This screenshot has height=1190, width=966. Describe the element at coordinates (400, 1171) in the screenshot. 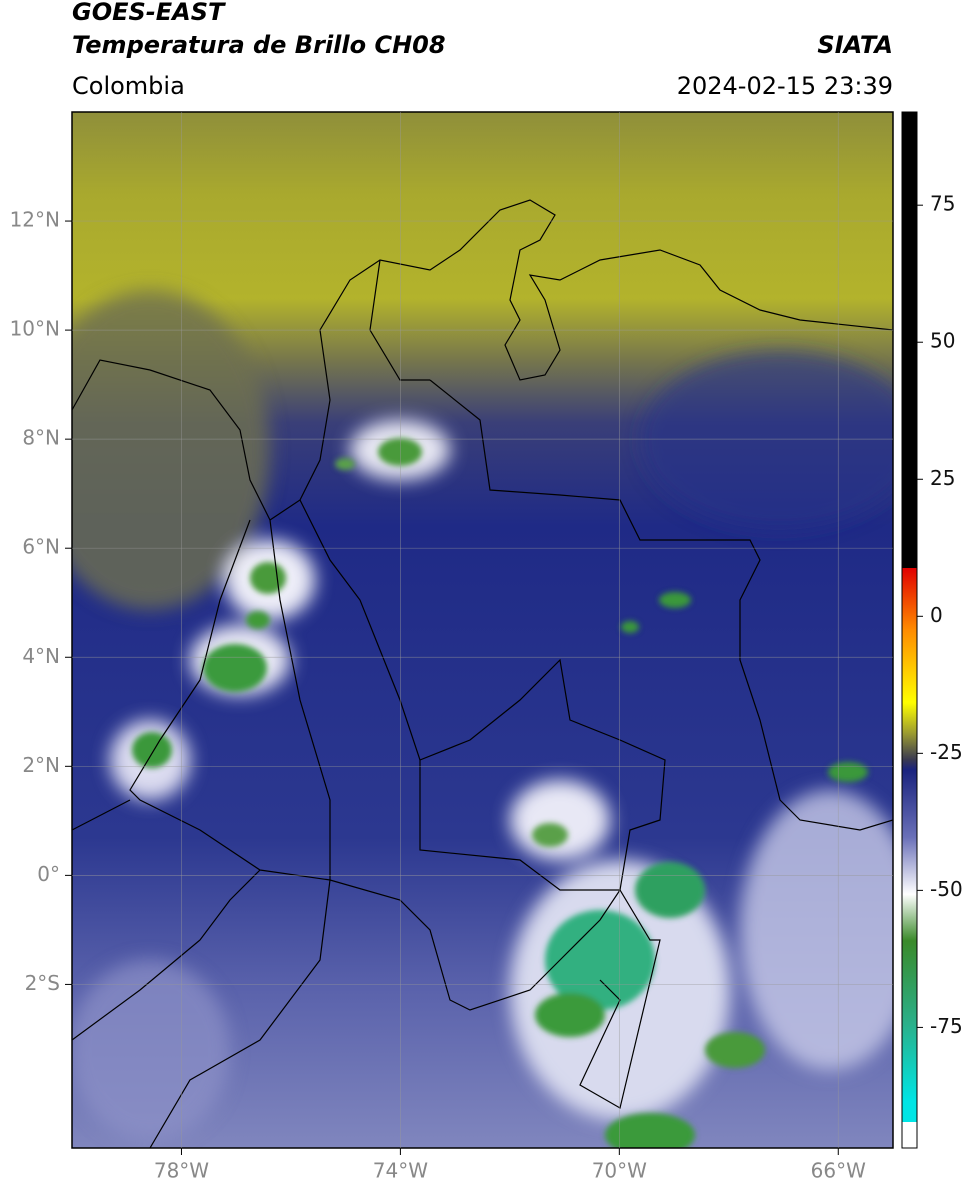

I see `x-tick-label: 74°W` at that location.